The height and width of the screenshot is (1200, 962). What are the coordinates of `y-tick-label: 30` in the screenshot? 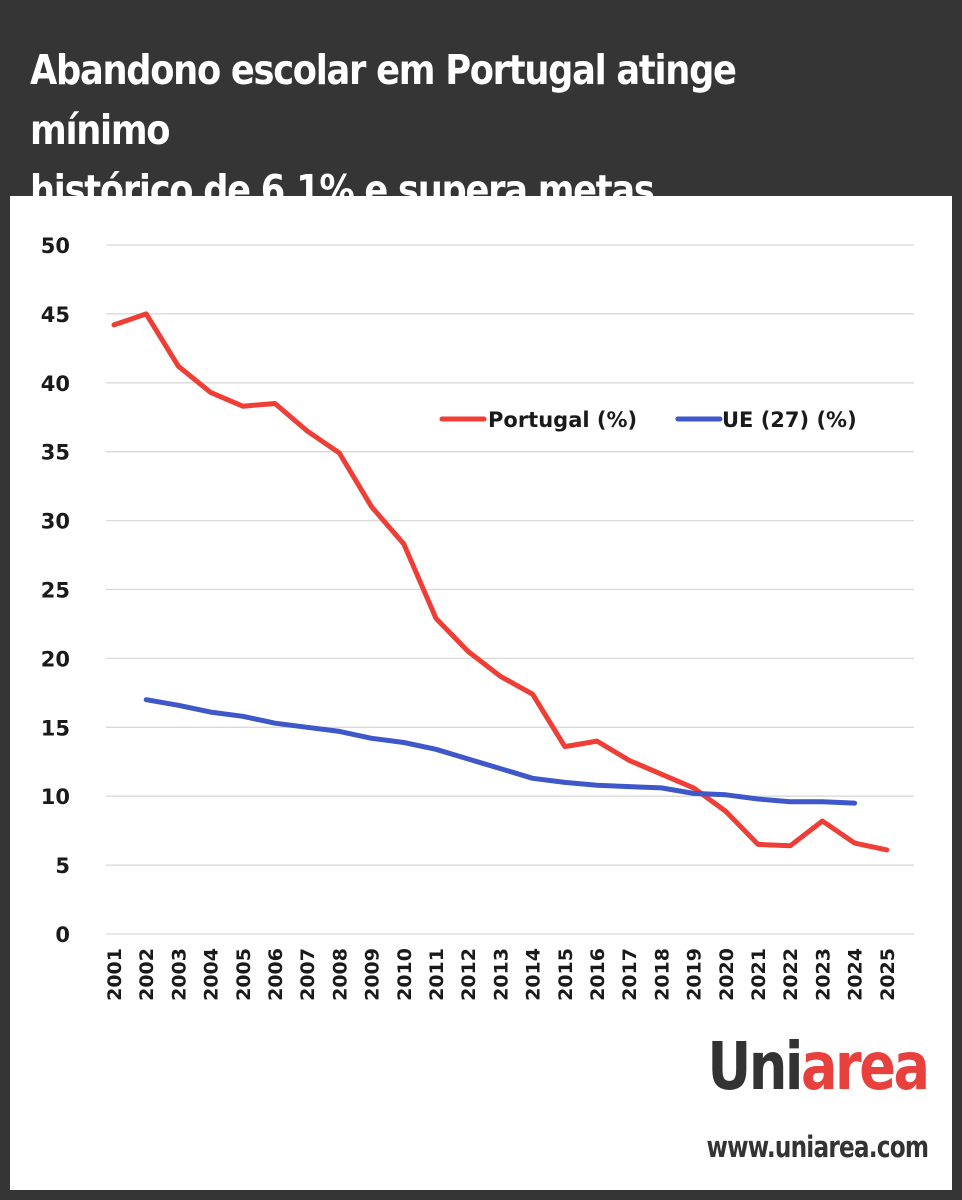 It's located at (55, 522).